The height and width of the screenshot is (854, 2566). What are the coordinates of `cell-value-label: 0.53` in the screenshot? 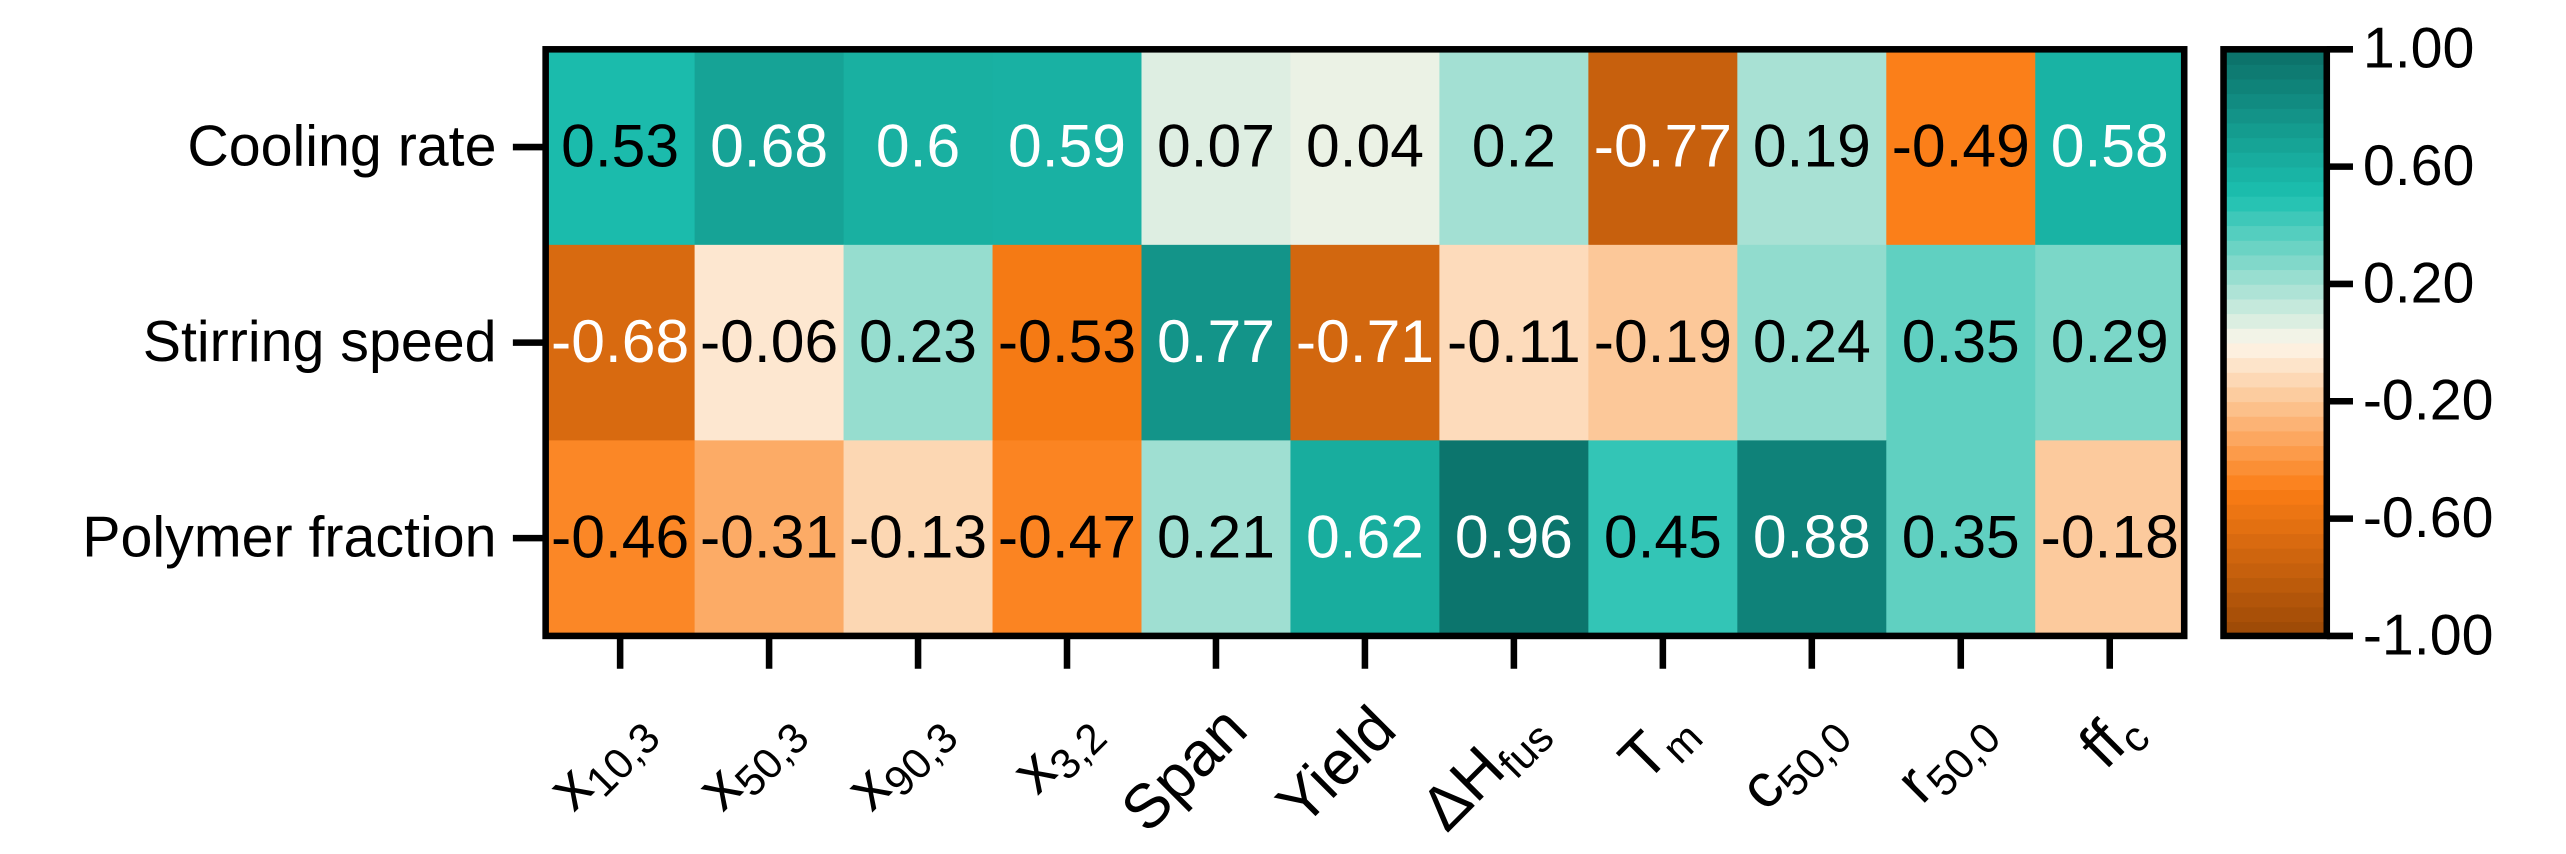 It's located at (620, 145).